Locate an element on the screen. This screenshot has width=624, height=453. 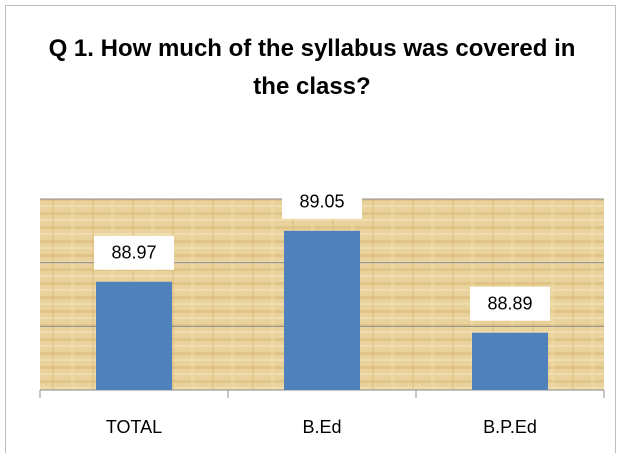
x-tick-label: B.Ed is located at coordinates (321, 427).